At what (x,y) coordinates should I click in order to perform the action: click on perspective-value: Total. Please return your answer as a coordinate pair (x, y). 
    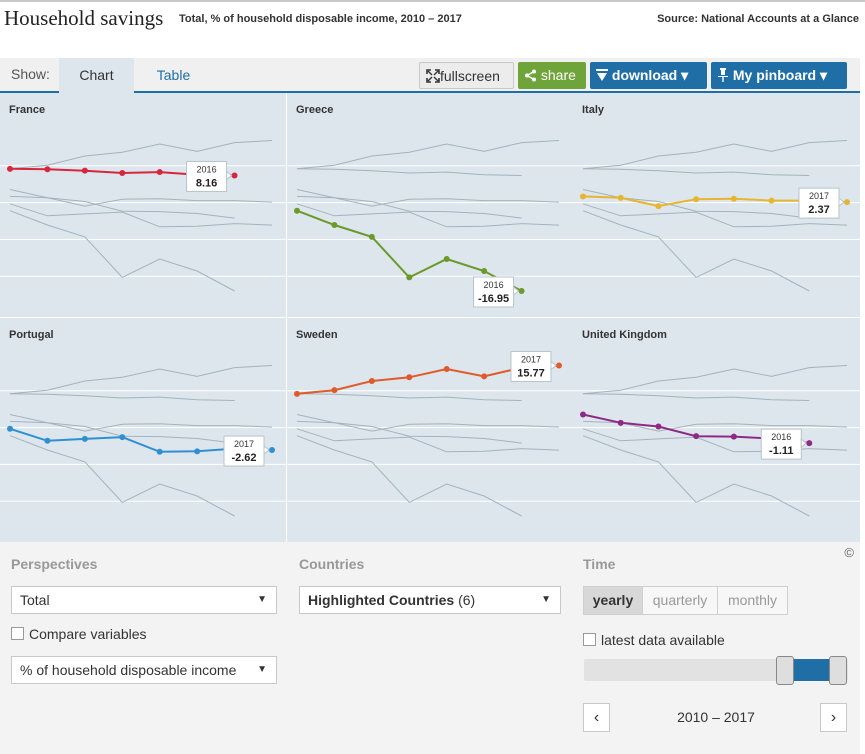
    Looking at the image, I should click on (35, 600).